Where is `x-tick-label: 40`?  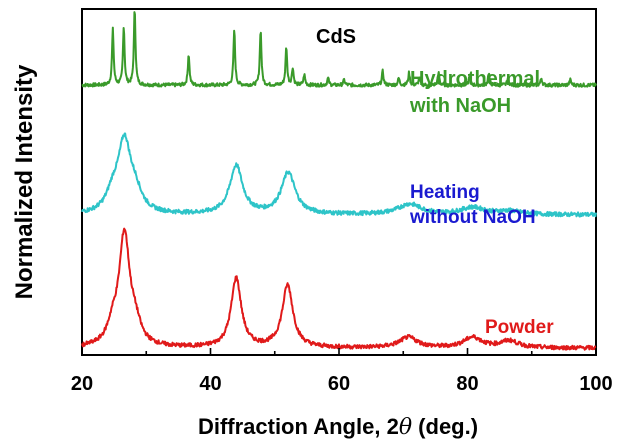
x-tick-label: 40 is located at coordinates (210, 384).